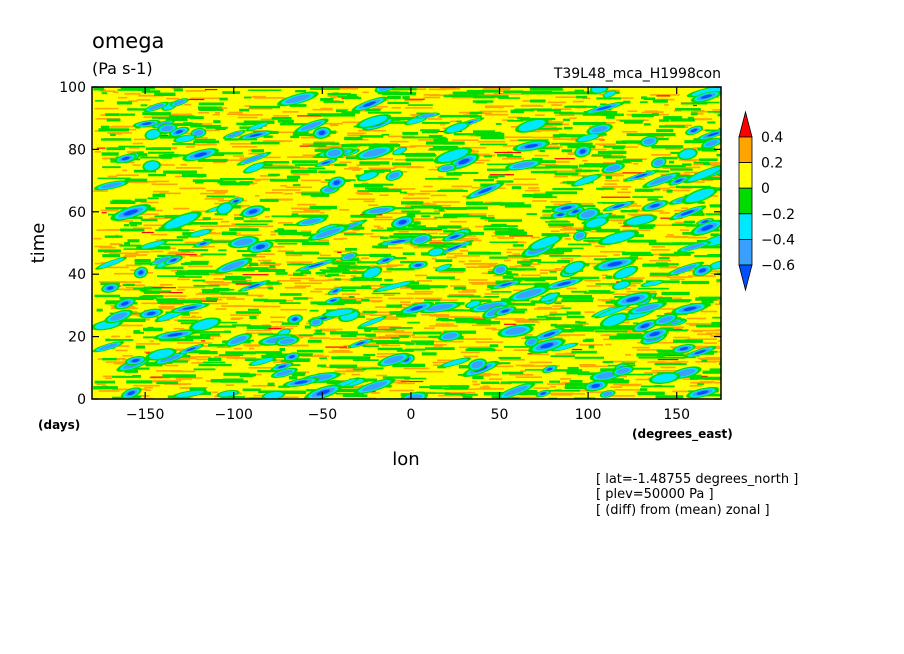 This screenshot has width=904, height=654. Describe the element at coordinates (676, 415) in the screenshot. I see `x-tick-label: 150` at that location.